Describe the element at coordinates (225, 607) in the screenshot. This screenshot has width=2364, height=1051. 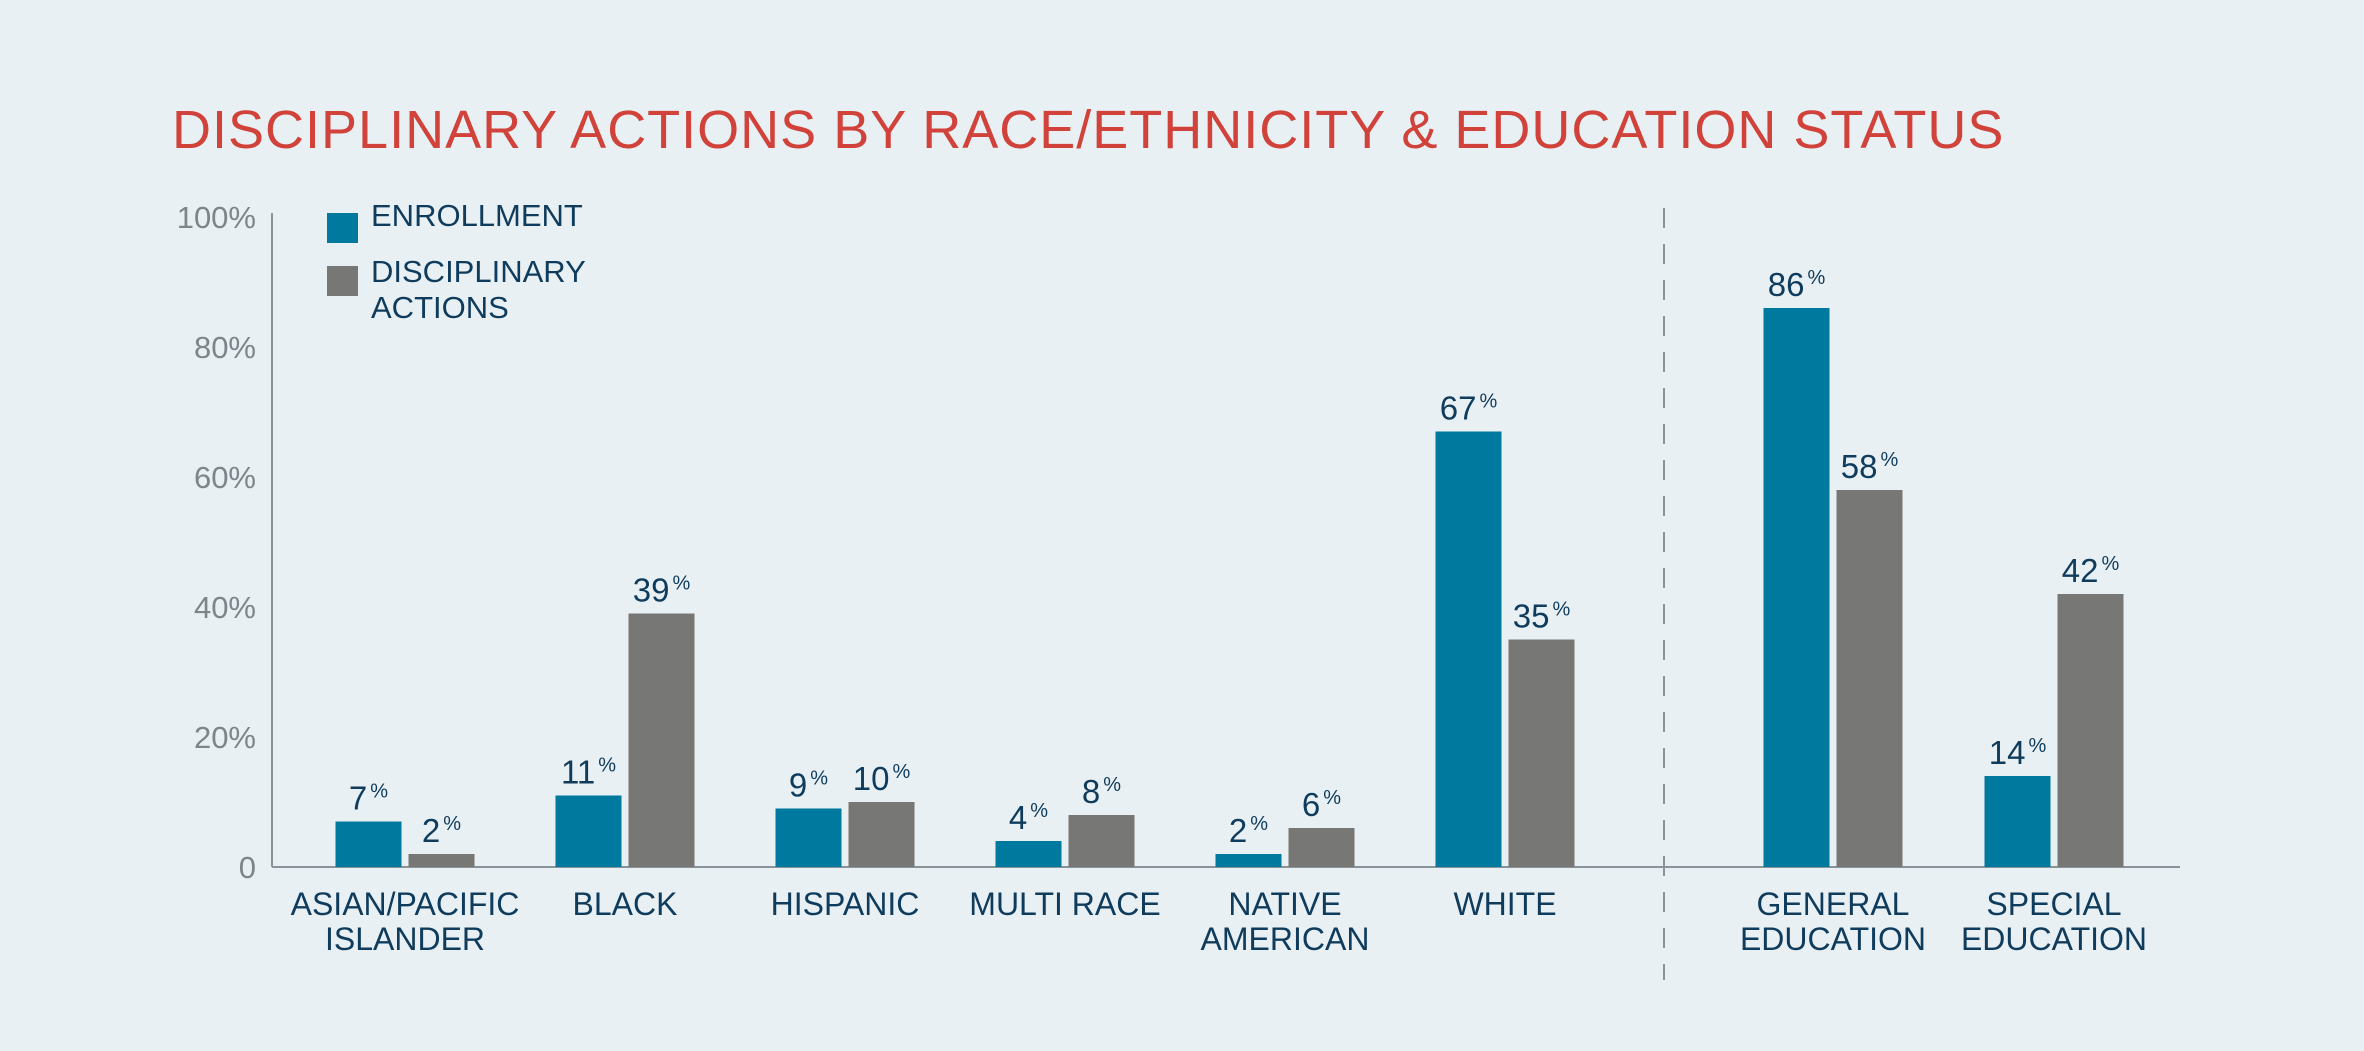
I see `y-tick-label: 40%` at that location.